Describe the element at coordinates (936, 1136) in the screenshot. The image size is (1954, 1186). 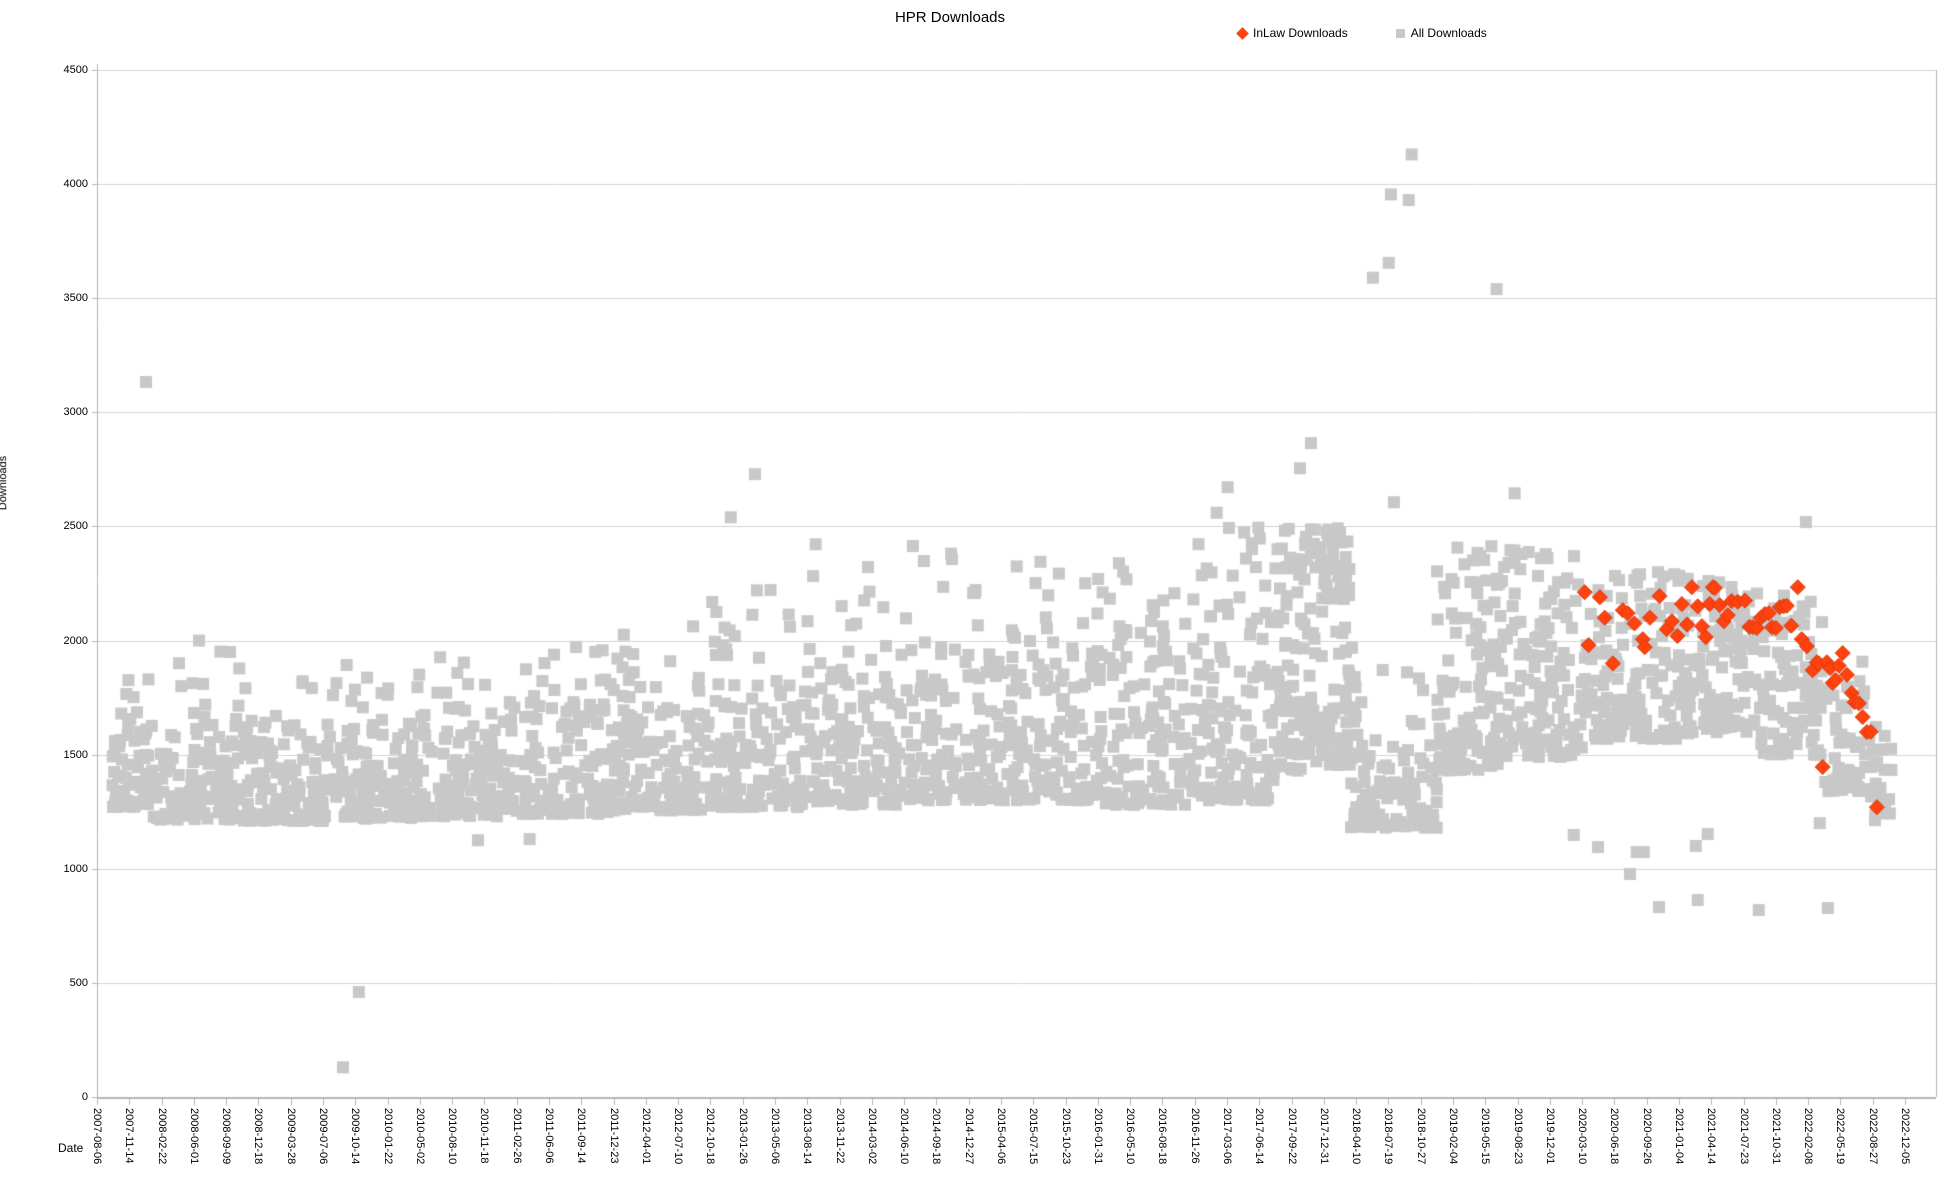
I see `x-tick-label: 2014-09-18` at that location.